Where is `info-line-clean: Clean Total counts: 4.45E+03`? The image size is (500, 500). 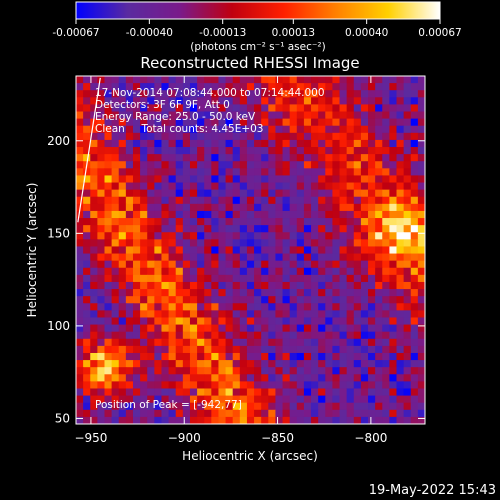
info-line-clean: Clean Total counts: 4.45E+03 is located at coordinates (179, 129).